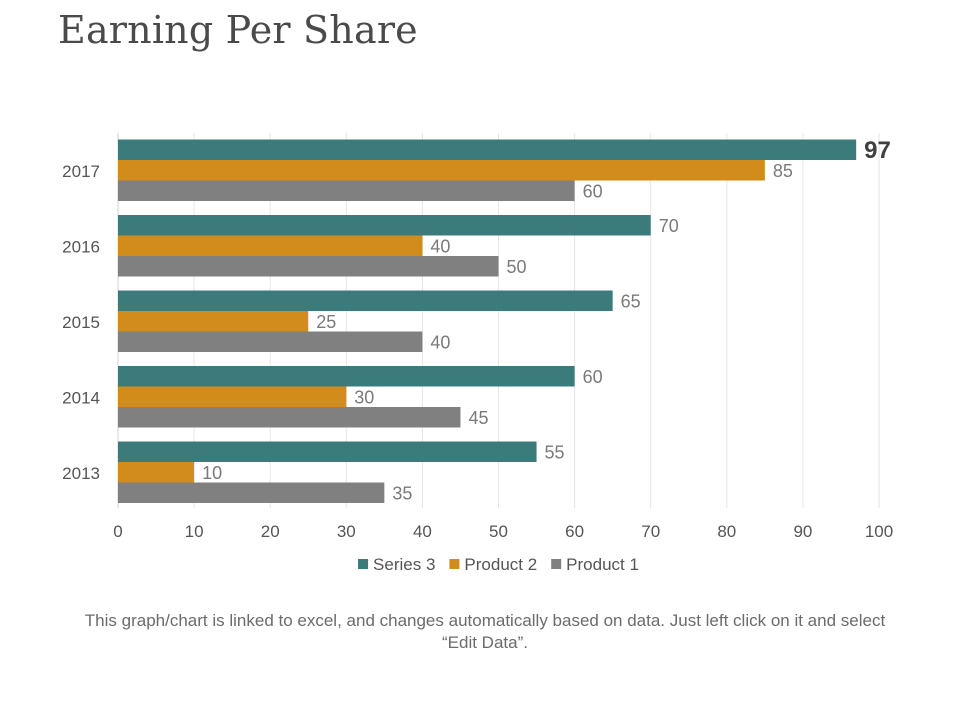 This screenshot has height=720, width=960. I want to click on y-tick-label-2015: 2015, so click(81, 322).